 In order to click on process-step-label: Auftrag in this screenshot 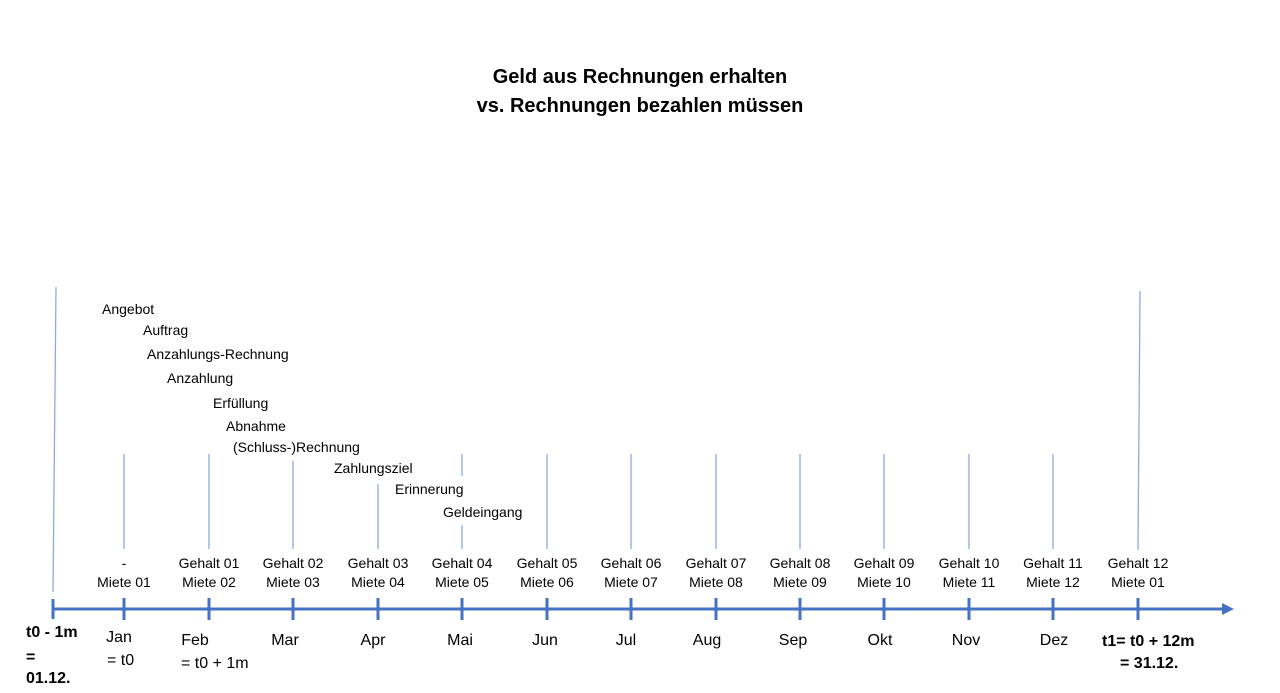, I will do `click(166, 330)`.